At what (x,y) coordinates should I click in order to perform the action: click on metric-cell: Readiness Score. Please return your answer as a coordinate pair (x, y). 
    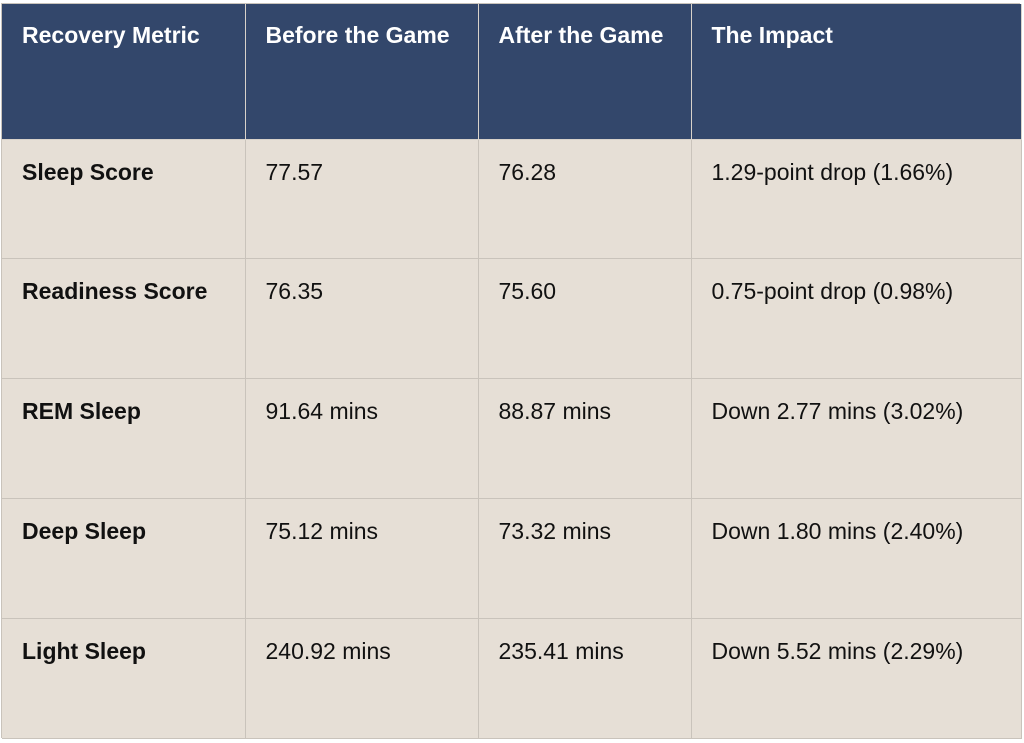
    Looking at the image, I should click on (124, 319).